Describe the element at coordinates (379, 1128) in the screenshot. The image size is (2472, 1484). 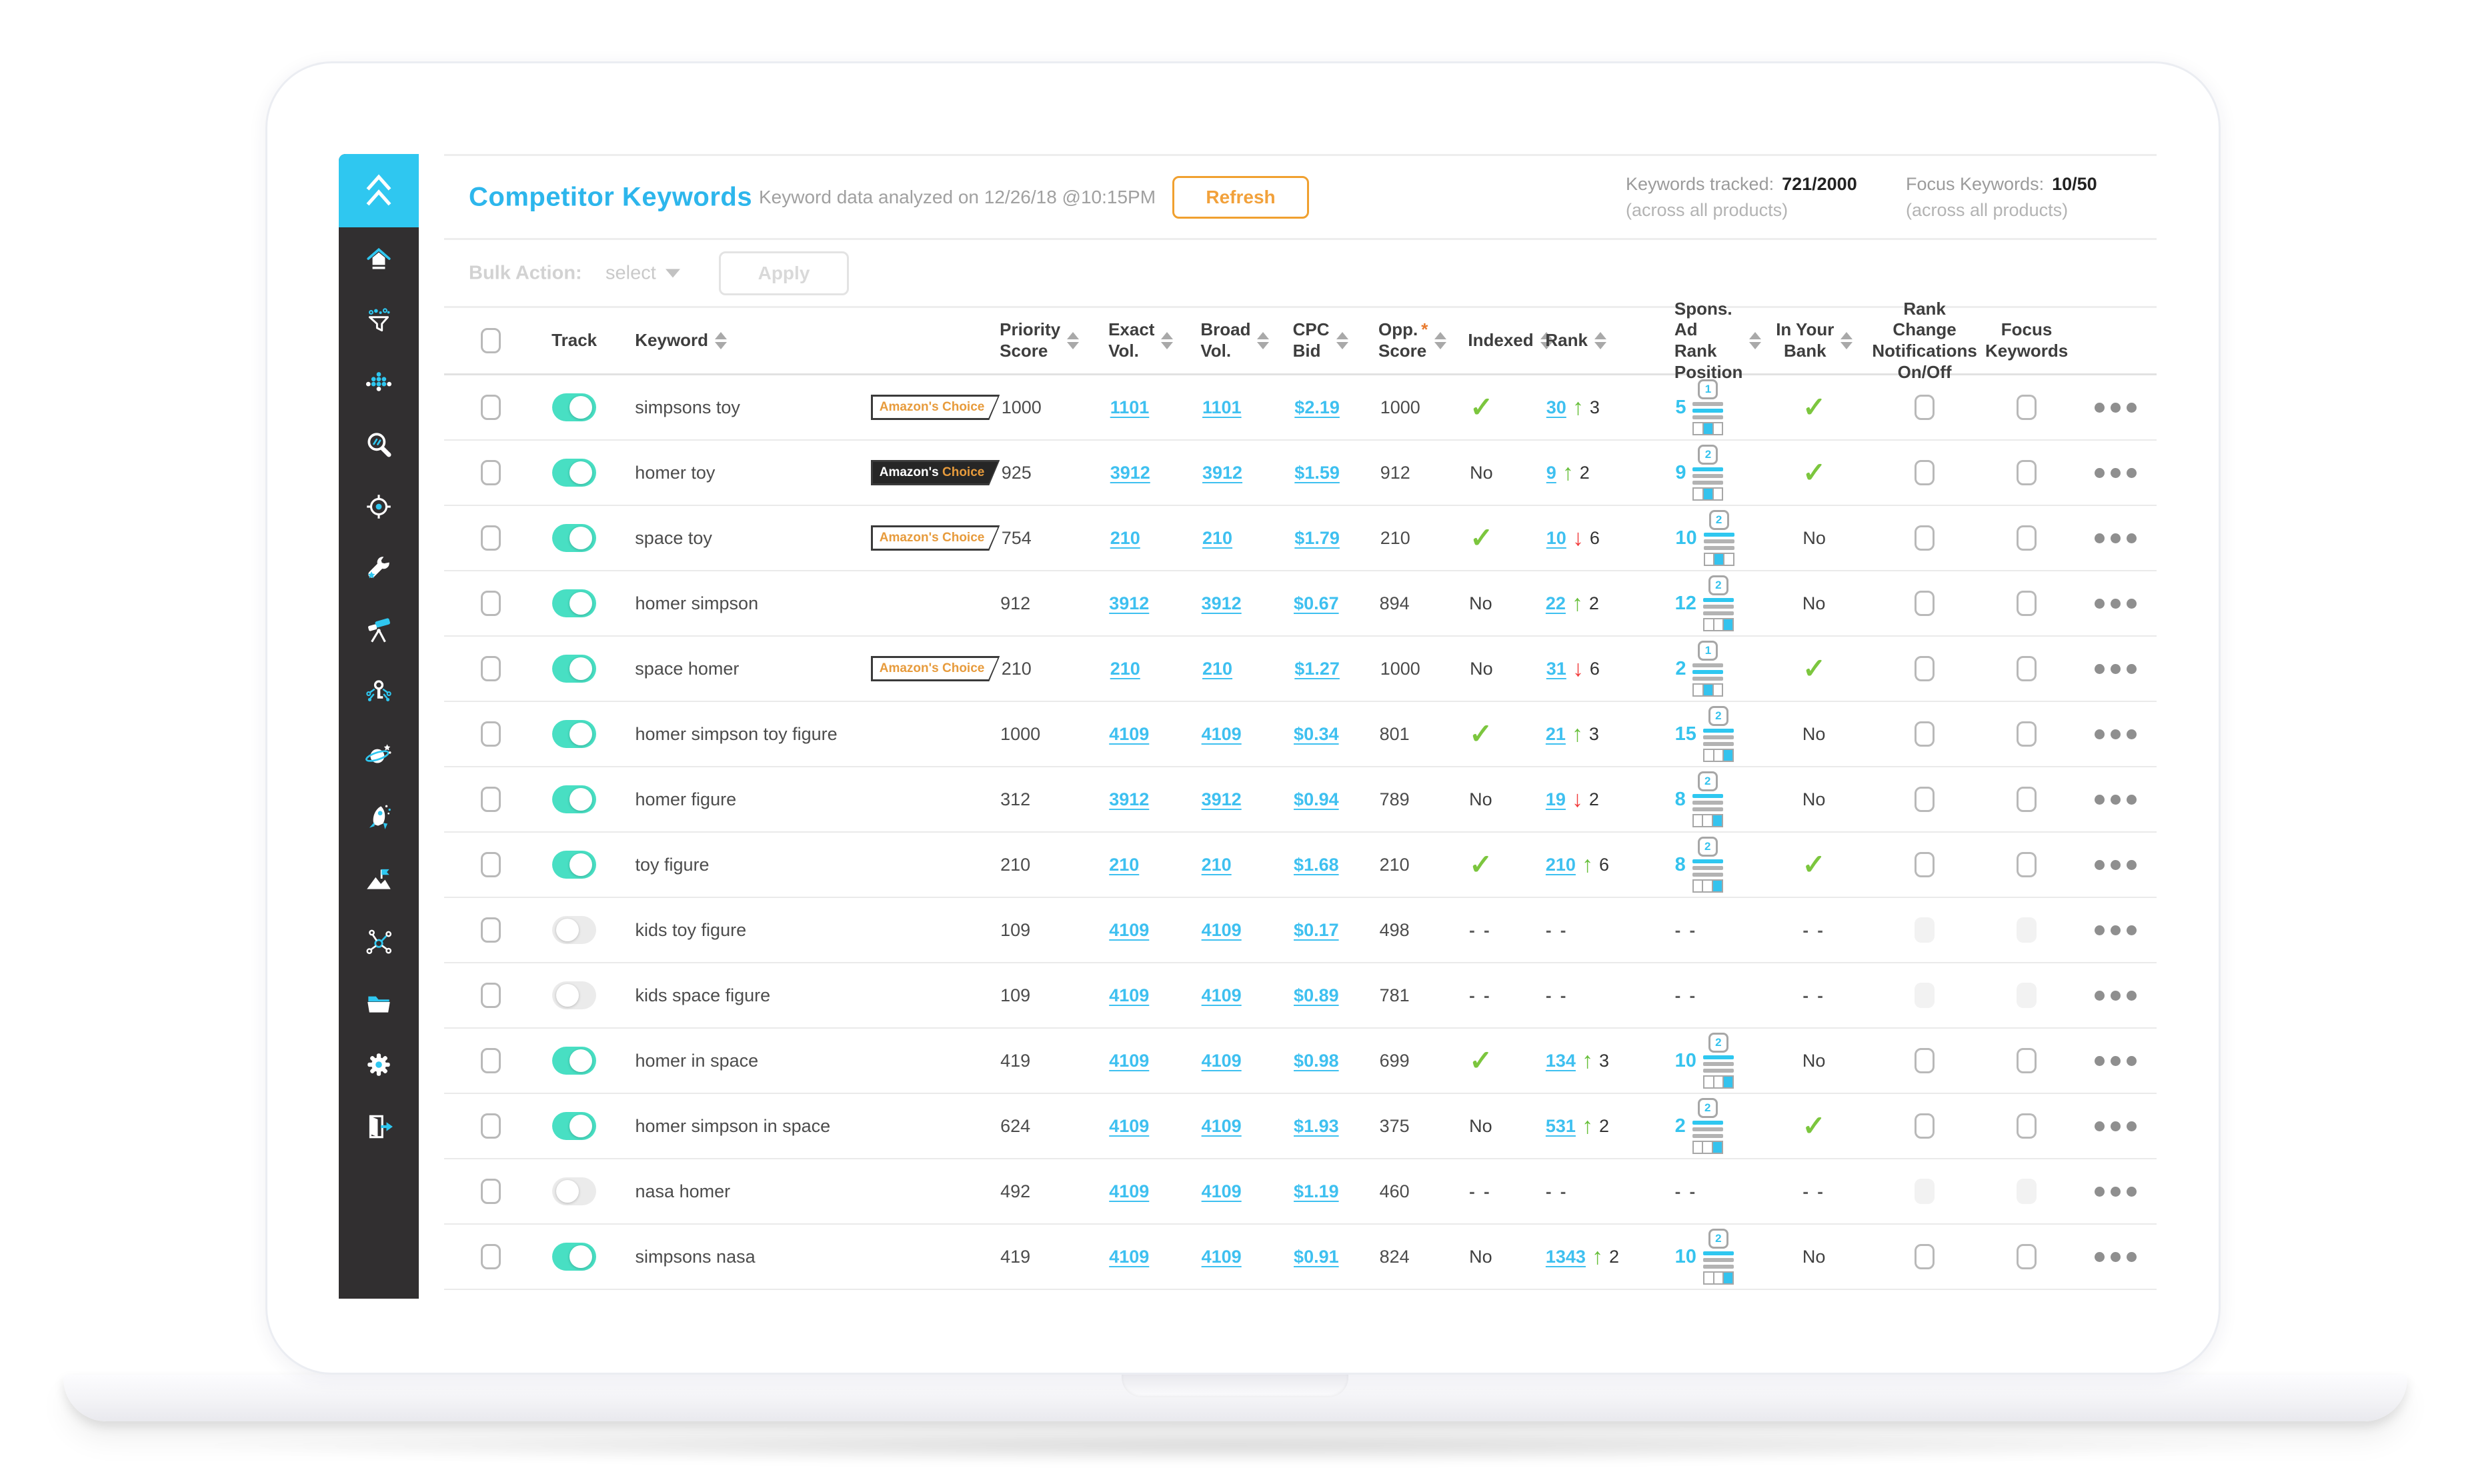
I see `sidebar-item-logout` at that location.